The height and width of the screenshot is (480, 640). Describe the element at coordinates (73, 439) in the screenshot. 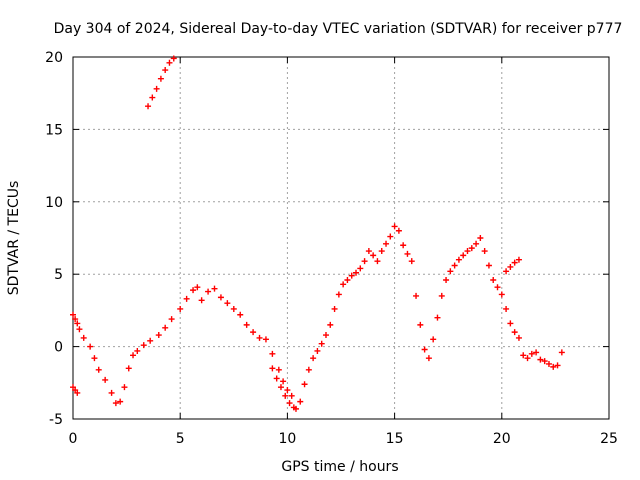

I see `x-tick-label: 0` at that location.